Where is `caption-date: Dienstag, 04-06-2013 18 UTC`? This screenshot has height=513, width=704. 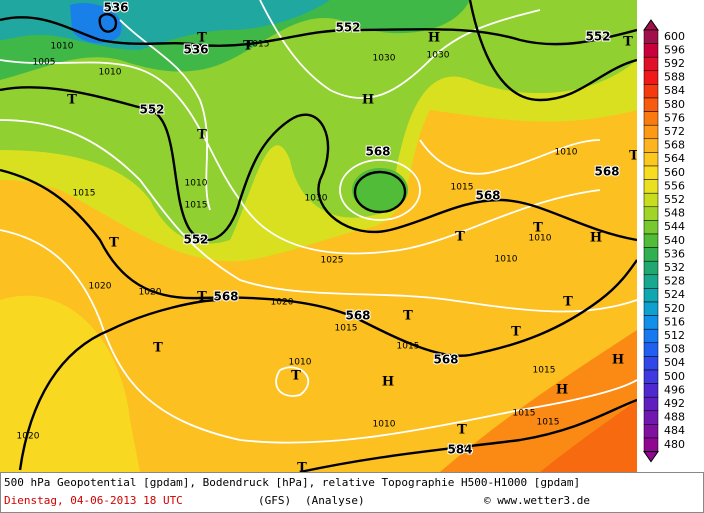
caption-date: Dienstag, 04-06-2013 18 UTC is located at coordinates (93, 500).